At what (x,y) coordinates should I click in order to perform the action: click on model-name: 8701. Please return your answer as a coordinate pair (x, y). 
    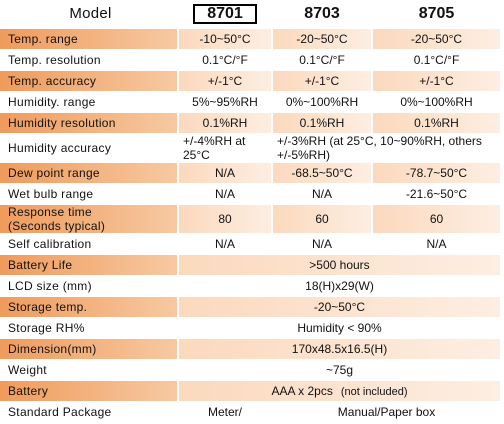
    Looking at the image, I should click on (225, 14).